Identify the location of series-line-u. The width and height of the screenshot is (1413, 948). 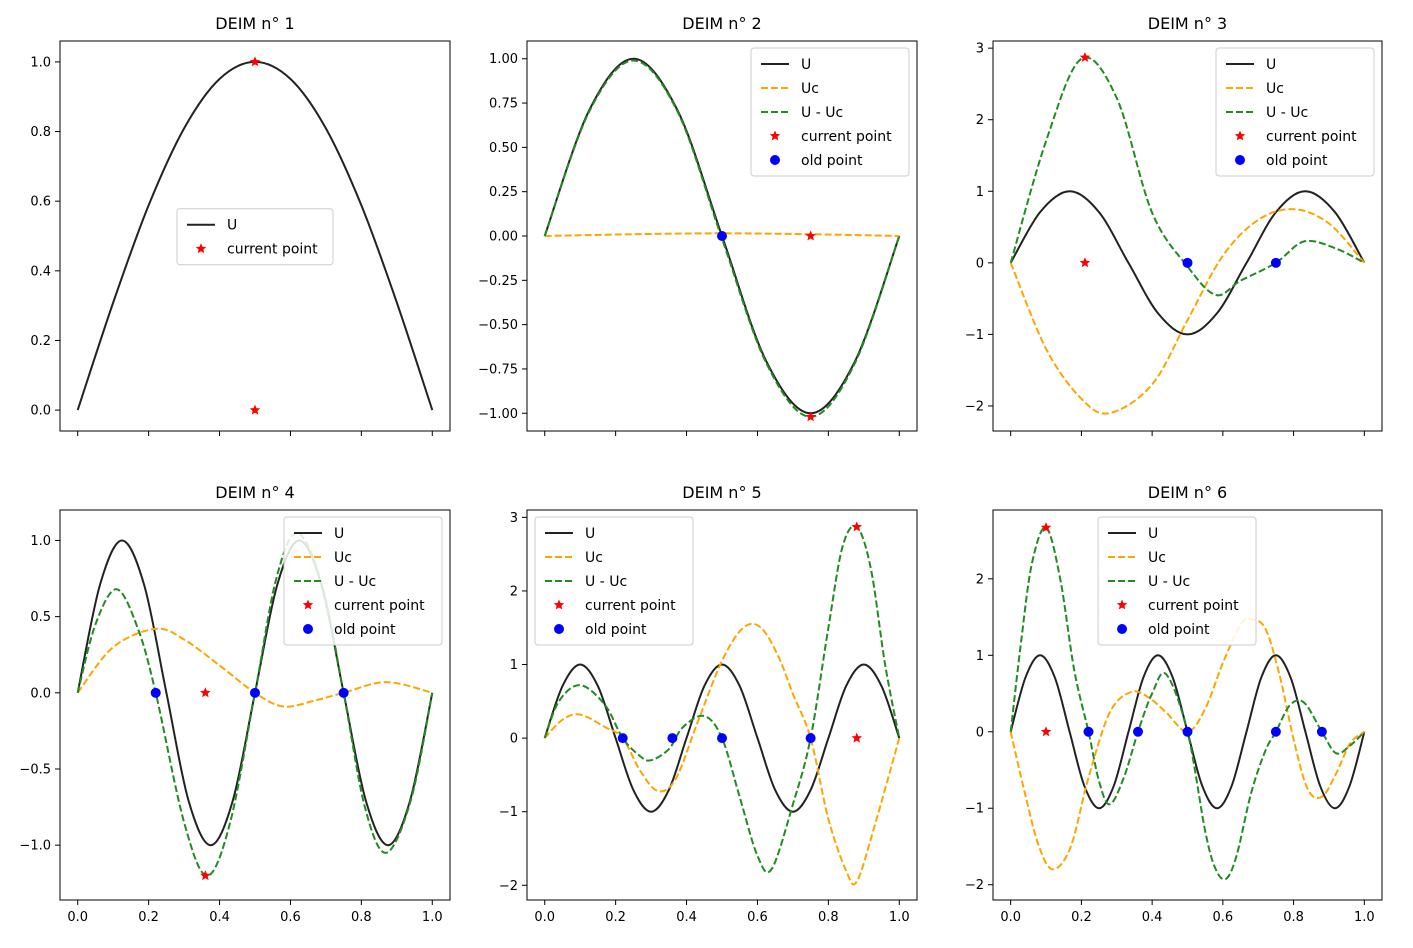
(722, 738).